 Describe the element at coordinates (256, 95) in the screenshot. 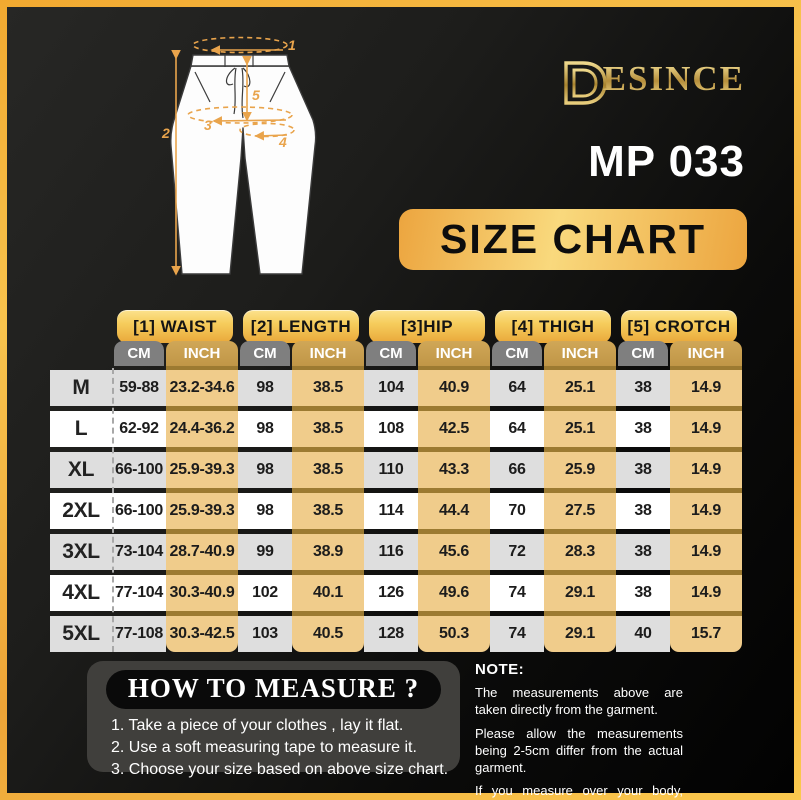

I see `diagram-label-5: 5` at that location.